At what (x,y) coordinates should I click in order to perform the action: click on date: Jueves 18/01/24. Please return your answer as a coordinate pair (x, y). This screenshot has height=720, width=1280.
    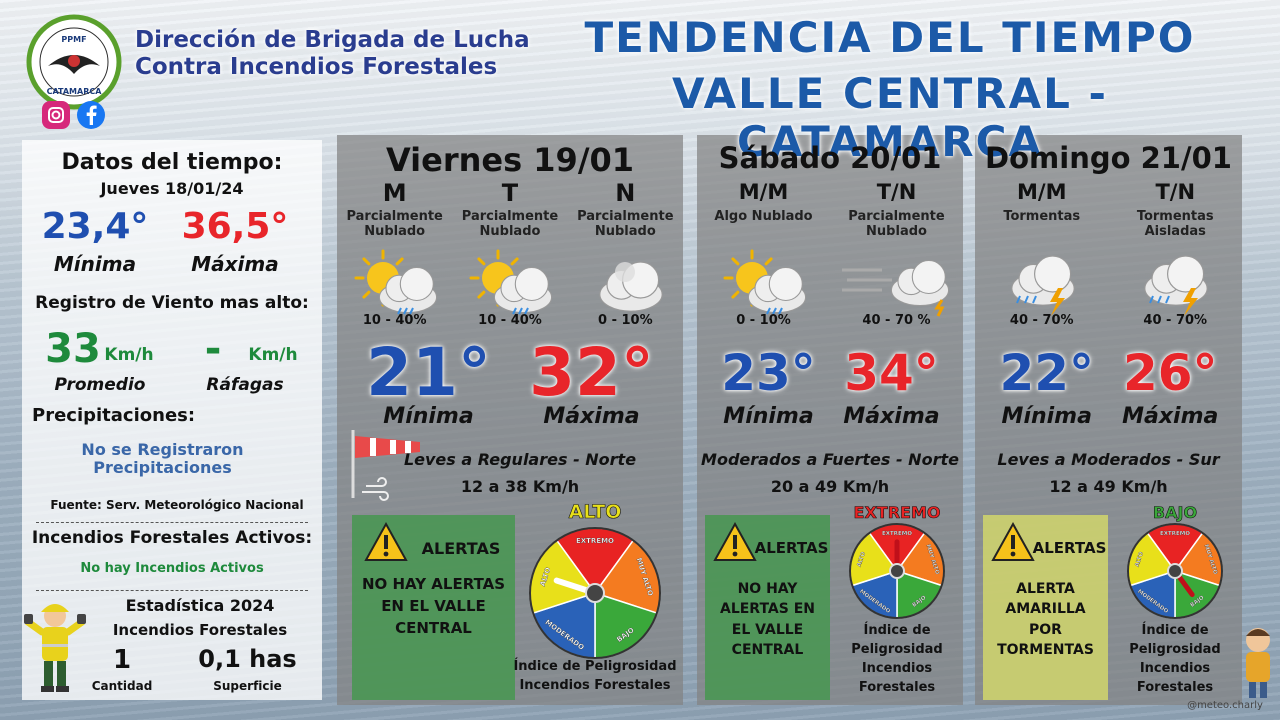
    Looking at the image, I should click on (172, 188).